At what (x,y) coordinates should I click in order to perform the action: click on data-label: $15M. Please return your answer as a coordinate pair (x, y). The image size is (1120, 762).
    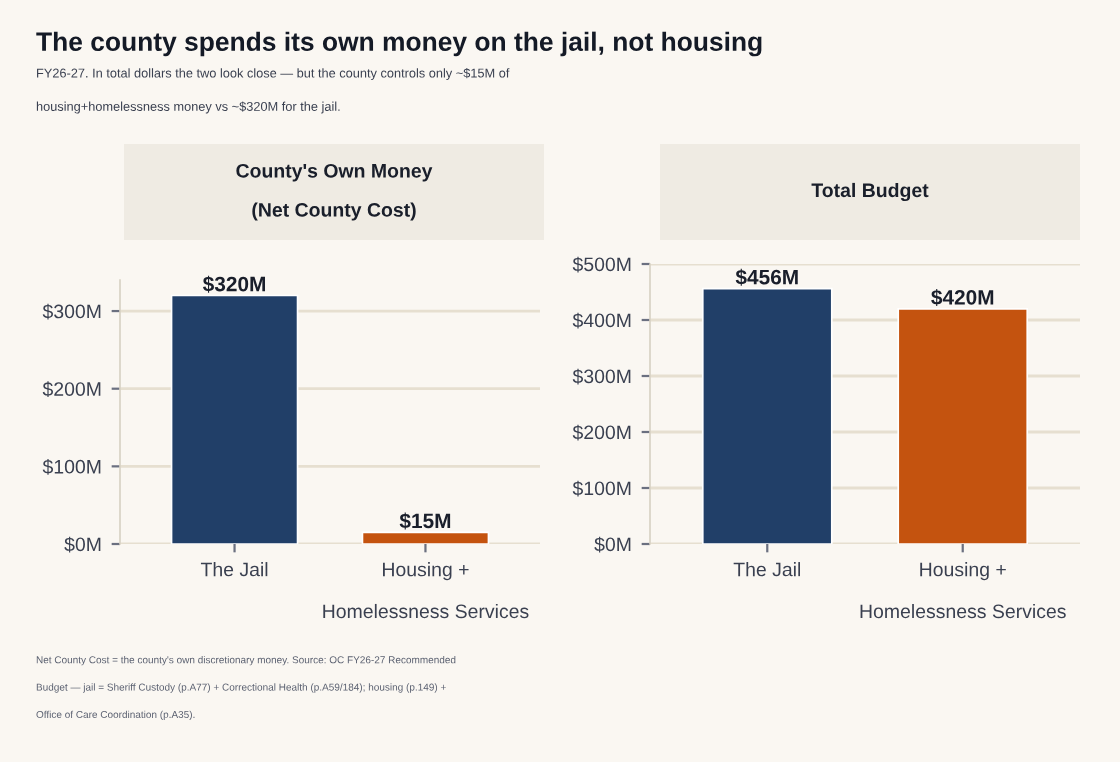
    Looking at the image, I should click on (425, 521).